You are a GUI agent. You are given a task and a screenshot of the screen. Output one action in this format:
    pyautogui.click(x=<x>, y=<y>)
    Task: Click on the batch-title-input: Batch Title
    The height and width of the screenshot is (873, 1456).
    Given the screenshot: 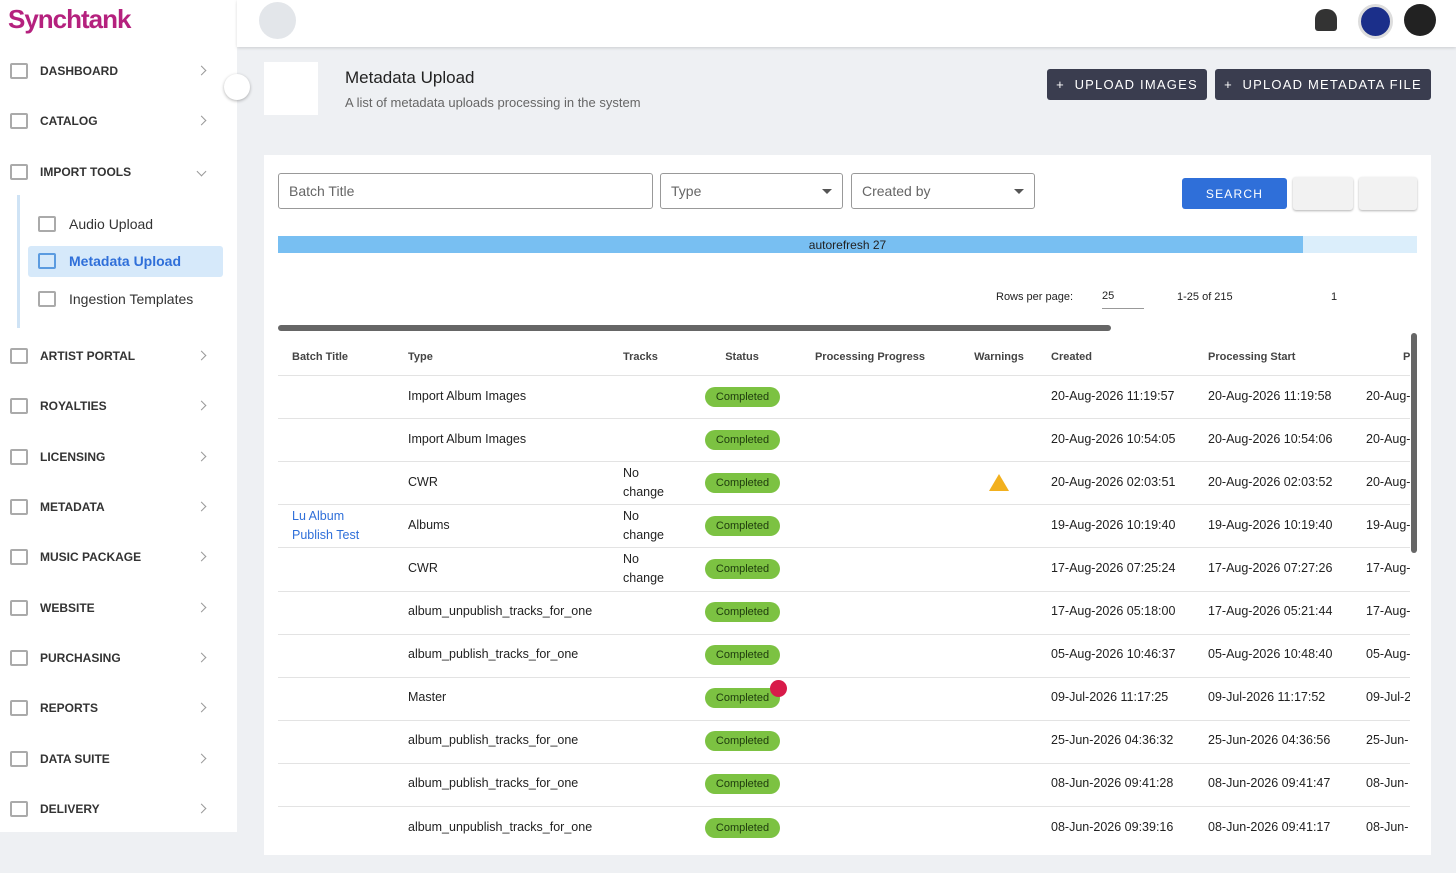 What is the action you would take?
    pyautogui.click(x=465, y=191)
    